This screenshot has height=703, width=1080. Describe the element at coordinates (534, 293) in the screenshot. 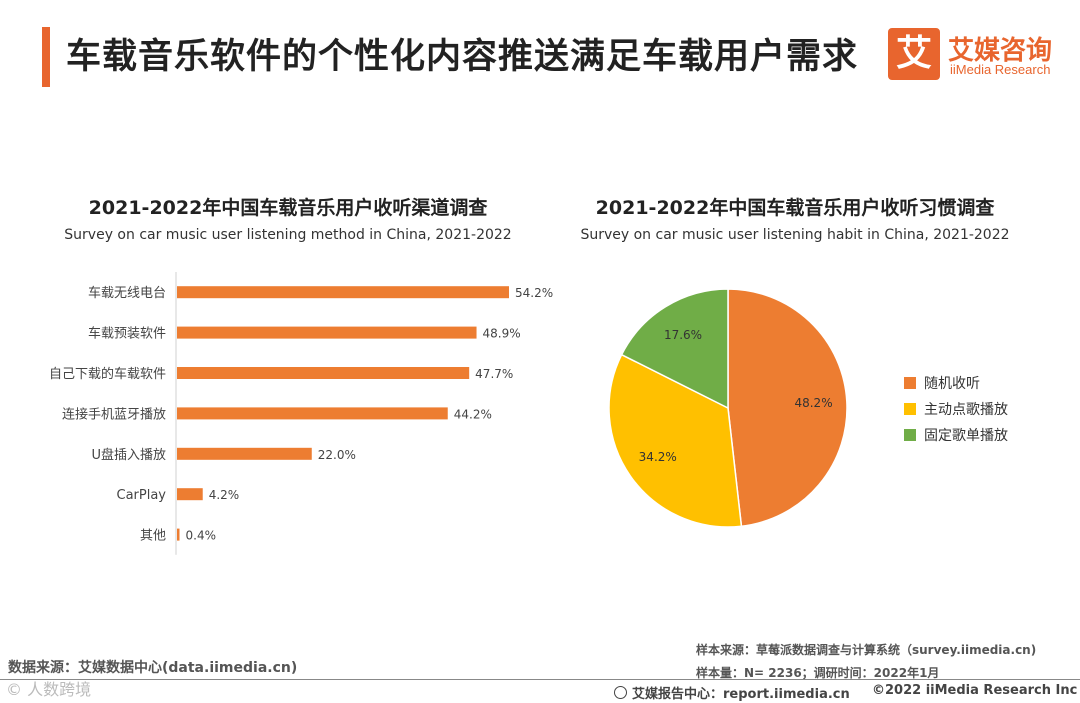

I see `bar-value-label: 54.2%` at that location.